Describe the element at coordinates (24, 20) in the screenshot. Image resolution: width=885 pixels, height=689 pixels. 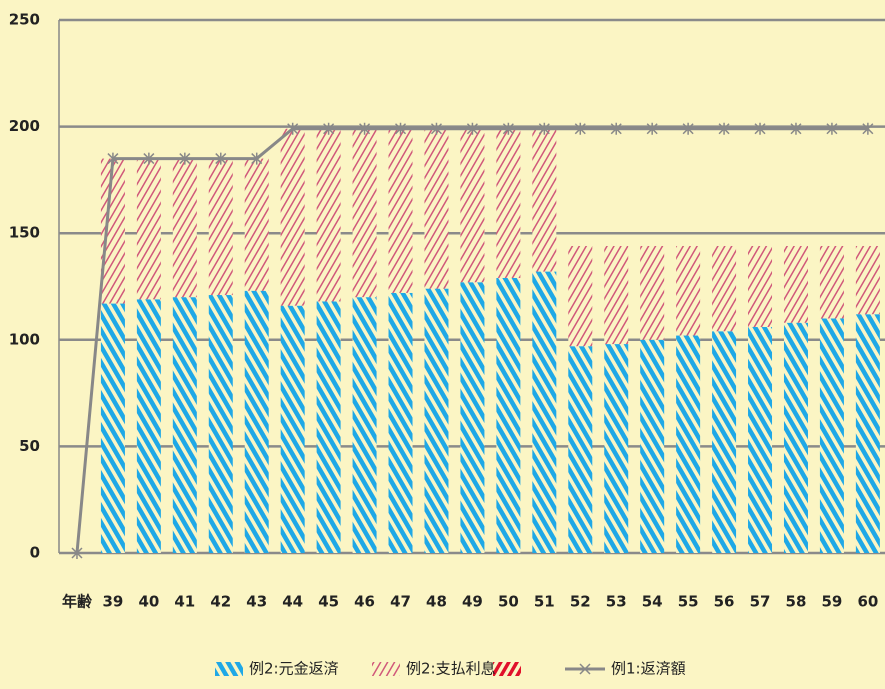
I see `y-tick-label: 250` at that location.